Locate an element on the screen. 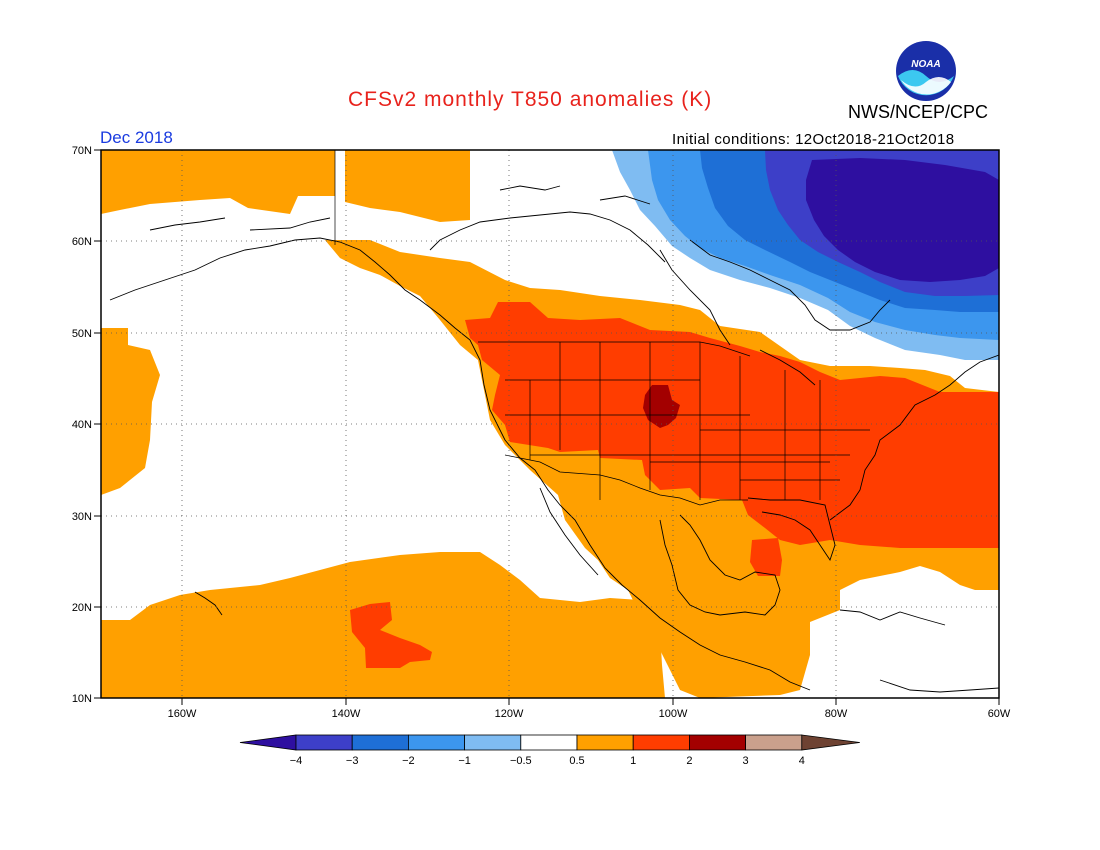 This screenshot has height=850, width=1100. colorbar-tick-label: −4 is located at coordinates (296, 761).